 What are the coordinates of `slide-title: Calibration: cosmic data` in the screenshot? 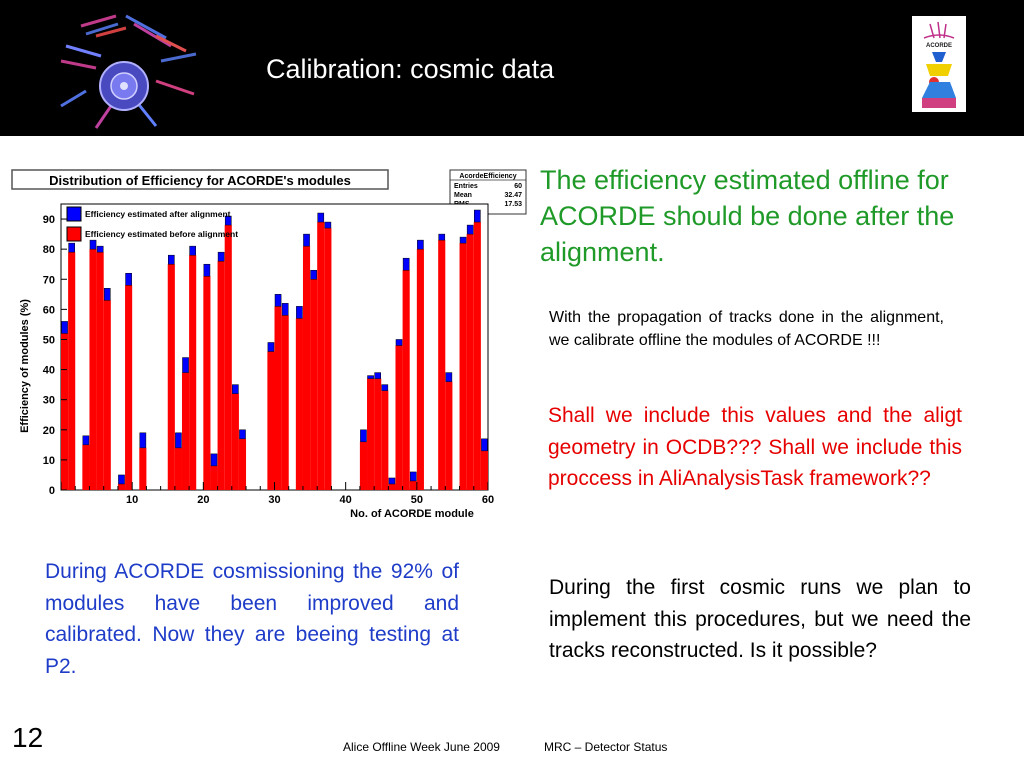 It's located at (410, 69).